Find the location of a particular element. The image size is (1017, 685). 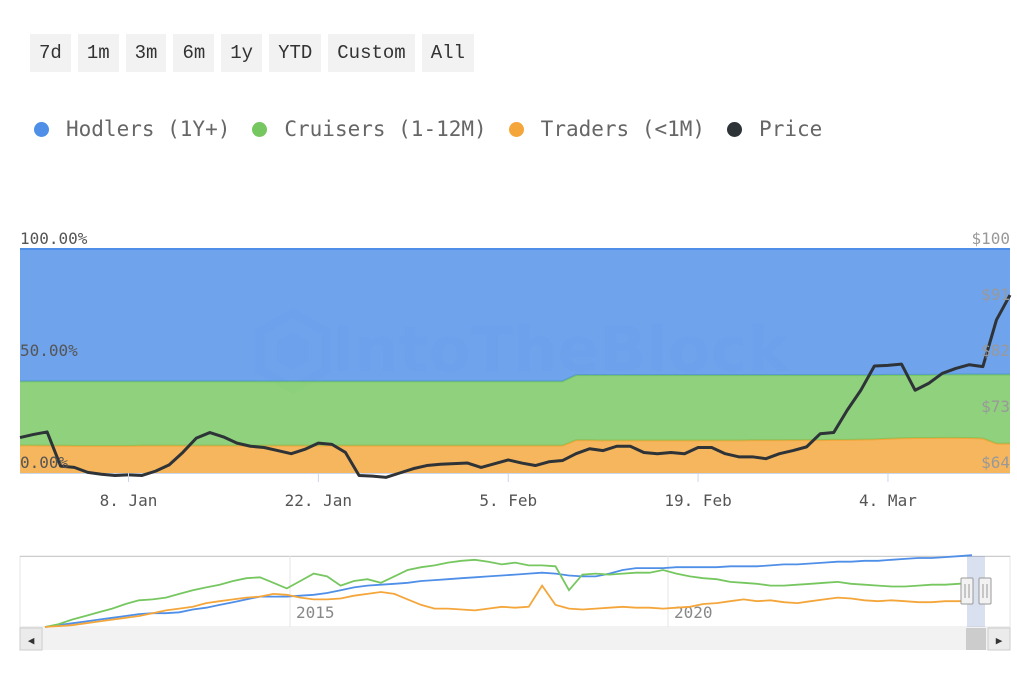

watermark-logo-icon is located at coordinates (293, 351).